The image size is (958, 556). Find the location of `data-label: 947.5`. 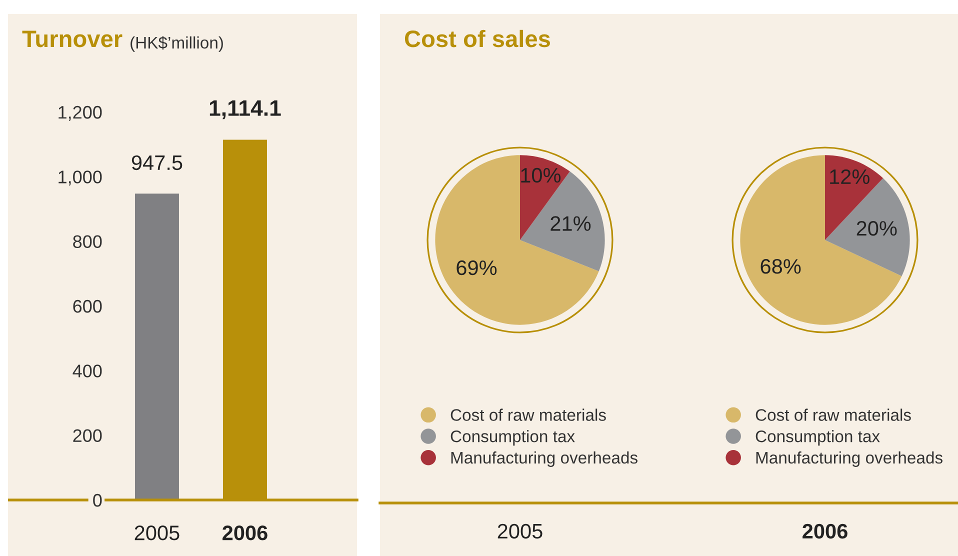

data-label: 947.5 is located at coordinates (157, 162).